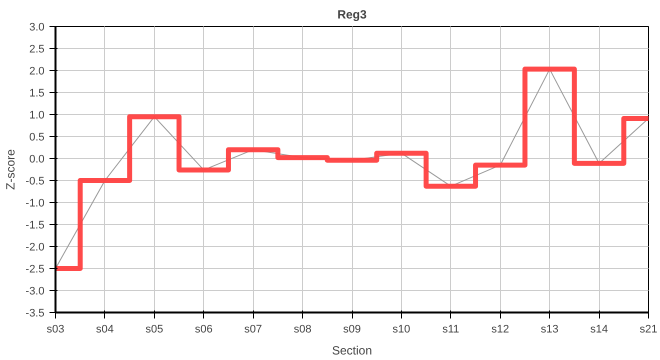  I want to click on x-tick-label: s14, so click(599, 330).